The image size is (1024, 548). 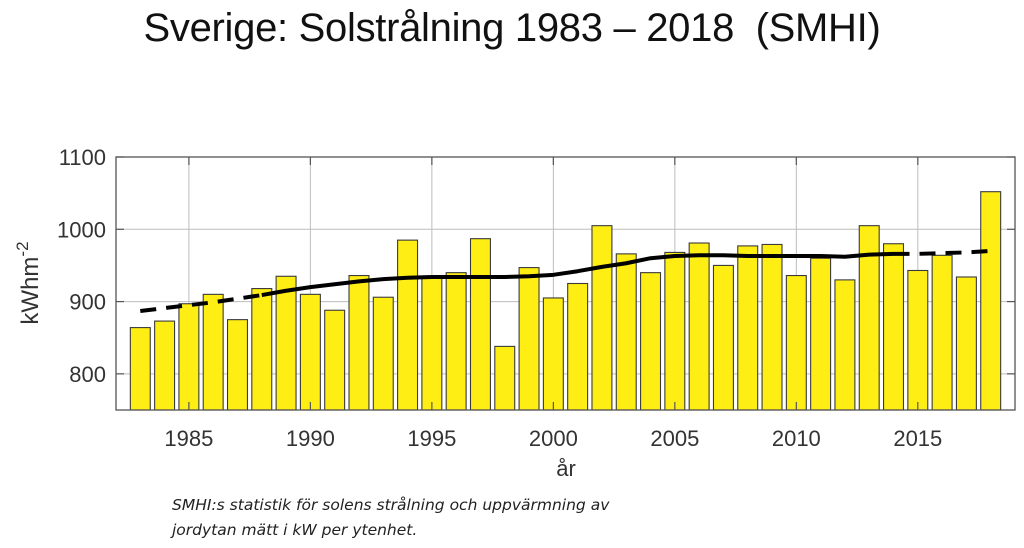 I want to click on trend-line-solid, so click(x=577, y=274).